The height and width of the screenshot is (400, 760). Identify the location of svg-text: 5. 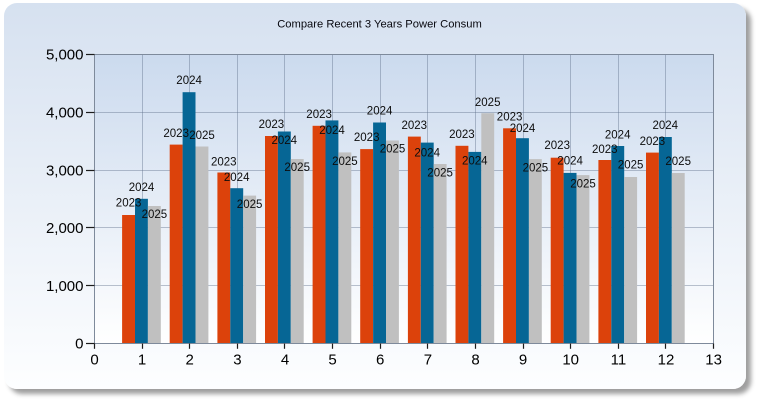
(332, 360).